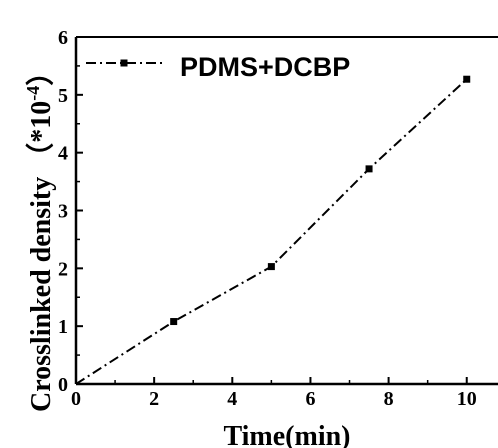 Image resolution: width=498 pixels, height=448 pixels. I want to click on x-tick-label: 0, so click(76, 399).